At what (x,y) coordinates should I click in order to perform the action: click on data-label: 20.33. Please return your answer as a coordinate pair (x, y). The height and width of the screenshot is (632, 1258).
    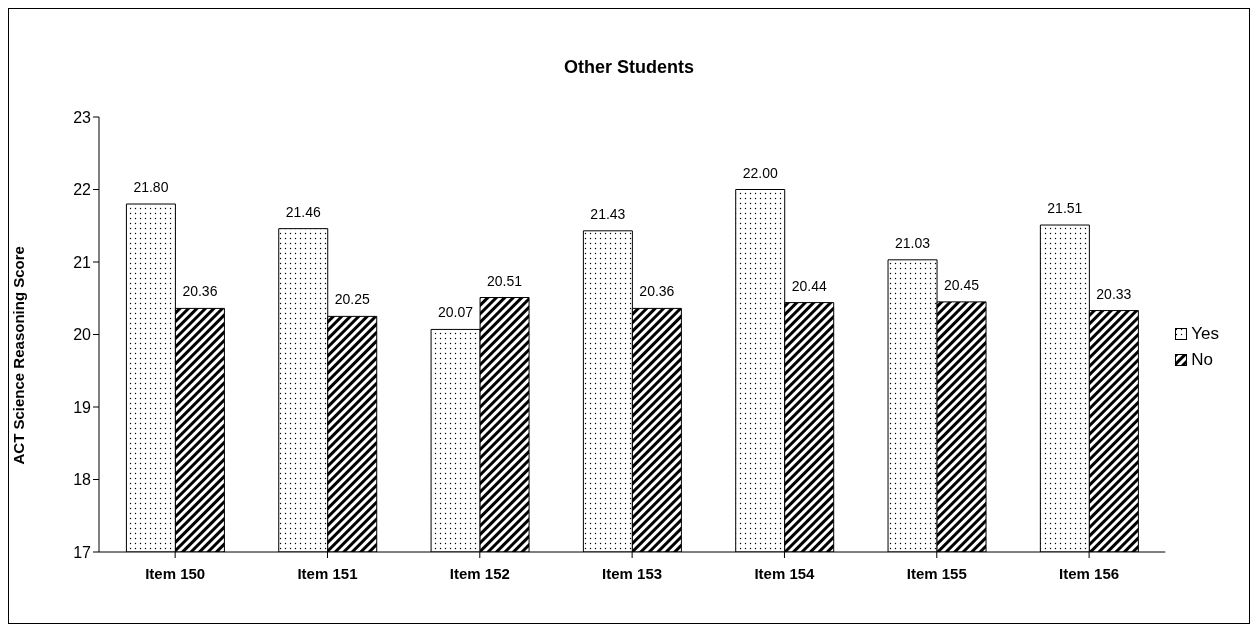
    Looking at the image, I should click on (1114, 293).